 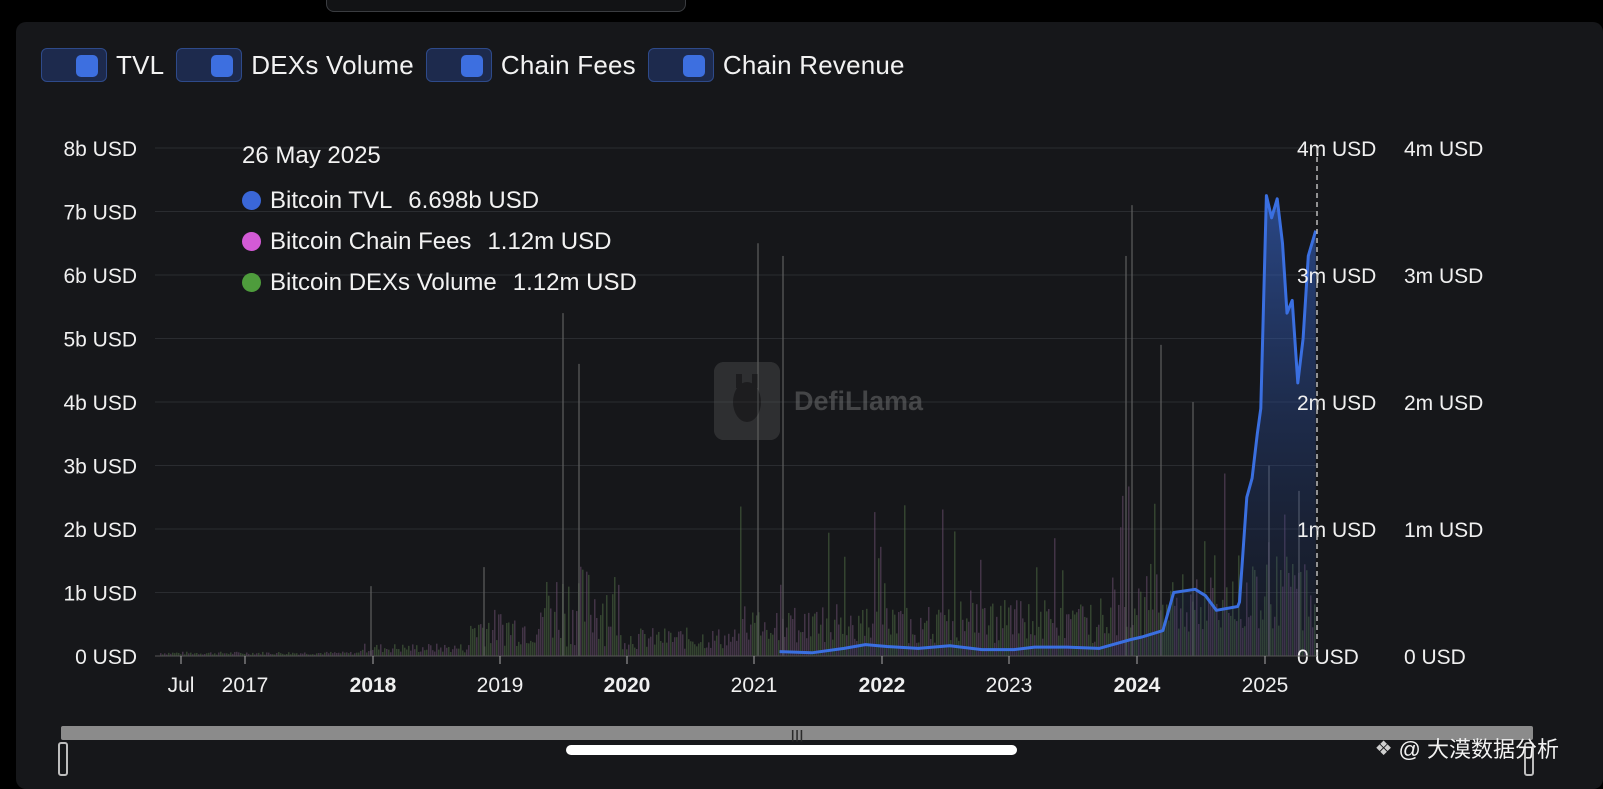 I want to click on legend-toggle-chain-fees: Chain Fees, so click(x=530, y=65).